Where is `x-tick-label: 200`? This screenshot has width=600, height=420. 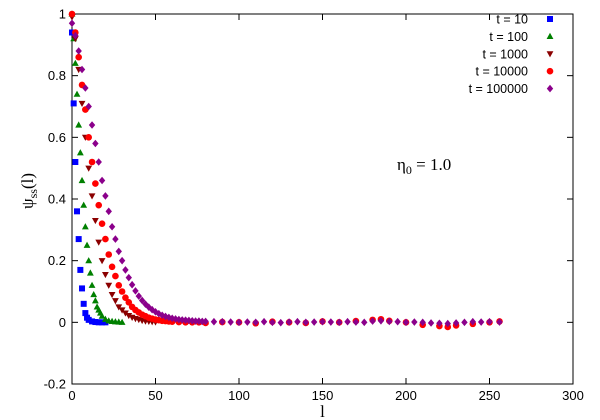
x-tick-label: 200 is located at coordinates (406, 395).